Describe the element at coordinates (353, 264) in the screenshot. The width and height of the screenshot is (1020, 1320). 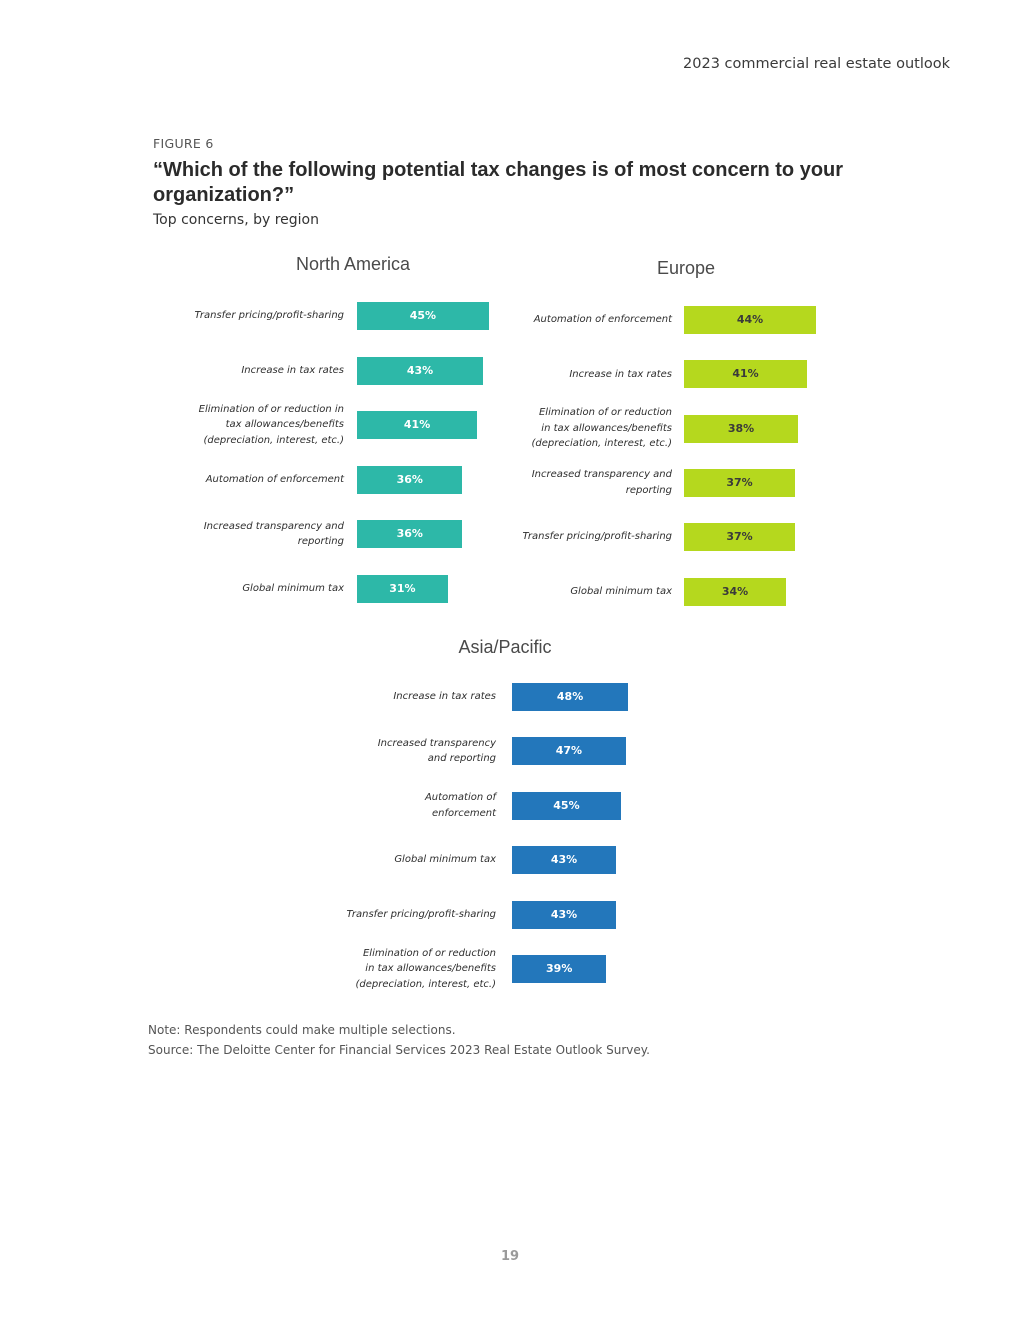
I see `chart-title-north-america: North America` at that location.